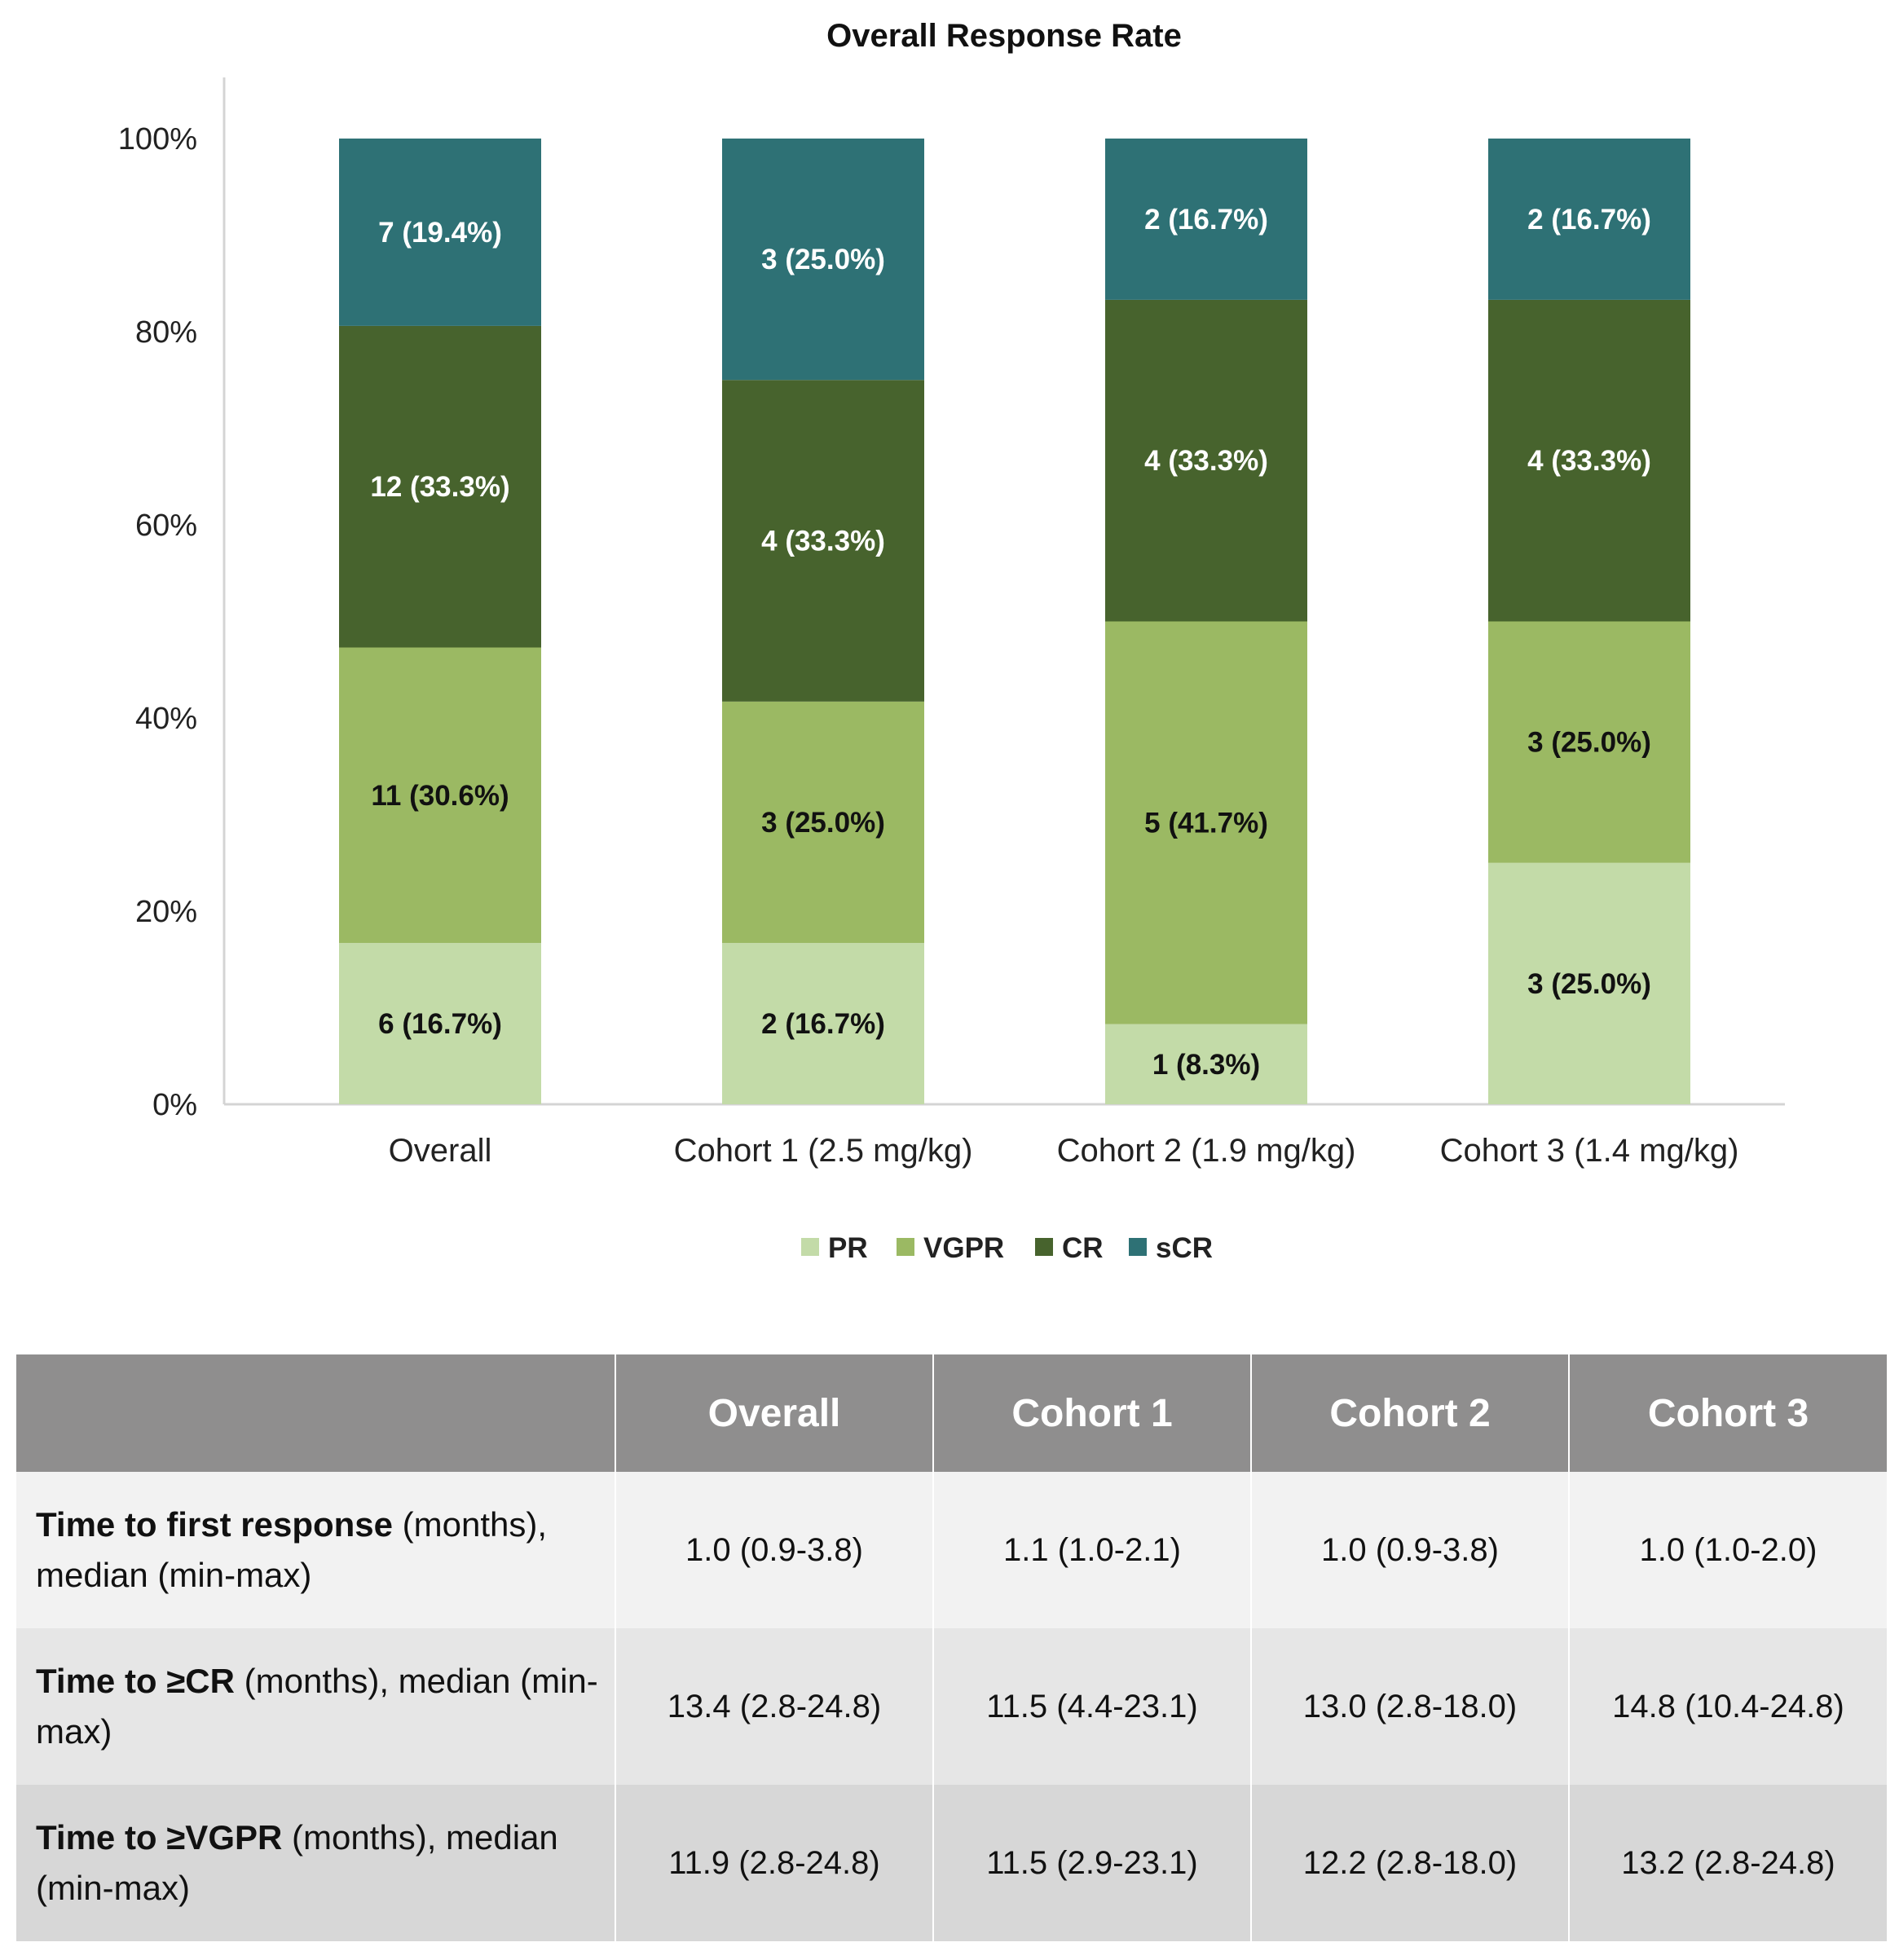 This screenshot has width=1899, height=1960. What do you see at coordinates (1185, 1248) in the screenshot?
I see `legend-label-scr: sCR` at bounding box center [1185, 1248].